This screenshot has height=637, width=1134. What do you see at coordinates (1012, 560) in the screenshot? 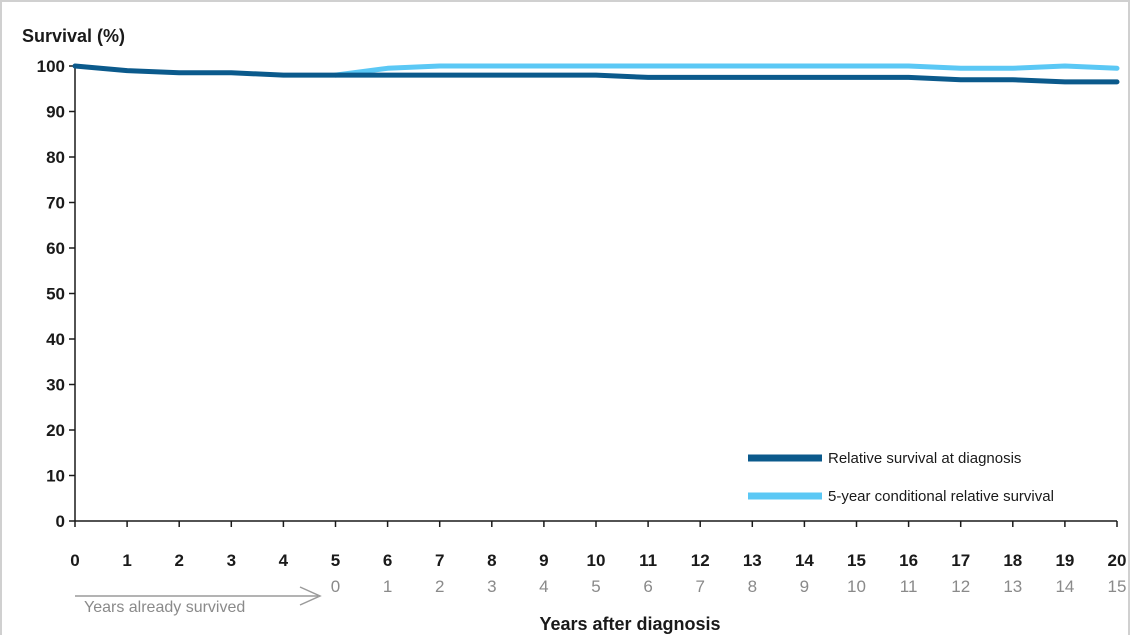
I see `x-tick-label: 18` at bounding box center [1012, 560].